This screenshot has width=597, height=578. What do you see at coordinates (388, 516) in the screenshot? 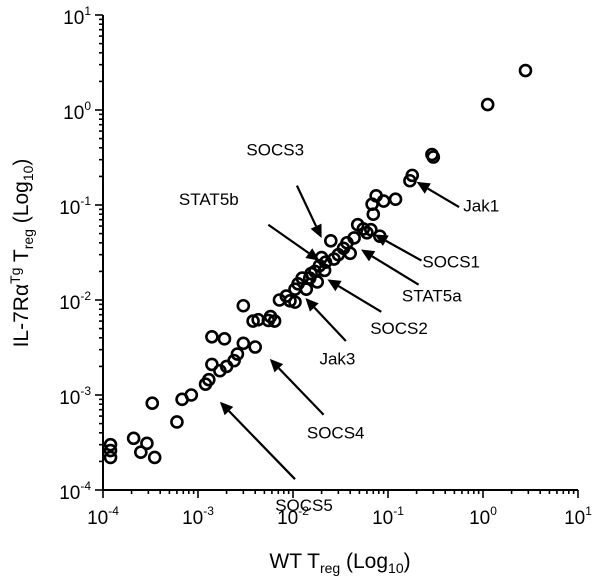
I see `x-tick-label: 10⁻¹` at bounding box center [388, 516].